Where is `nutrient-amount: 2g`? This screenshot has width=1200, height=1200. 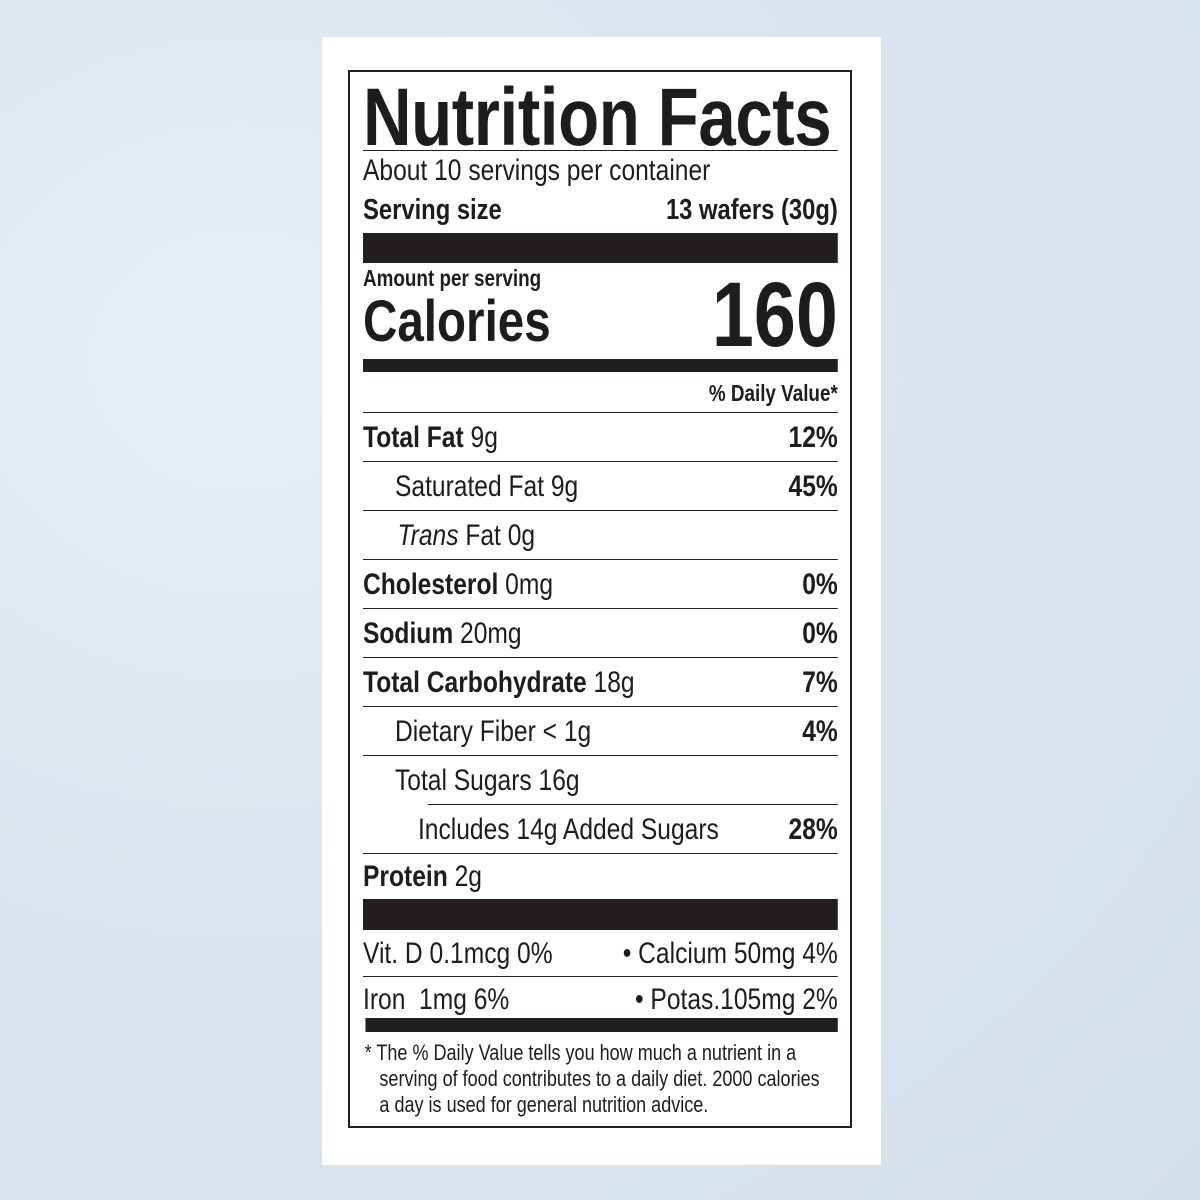 nutrient-amount: 2g is located at coordinates (468, 876).